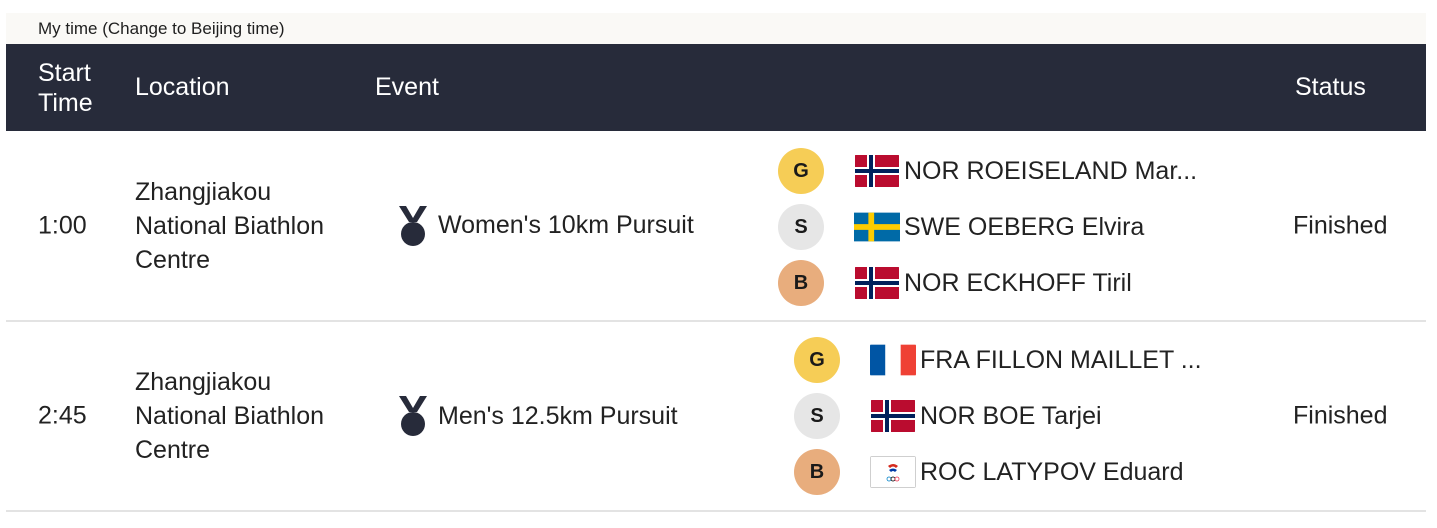 The height and width of the screenshot is (528, 1437). I want to click on timezone-toggle: My time (Change to Beijing time), so click(716, 28).